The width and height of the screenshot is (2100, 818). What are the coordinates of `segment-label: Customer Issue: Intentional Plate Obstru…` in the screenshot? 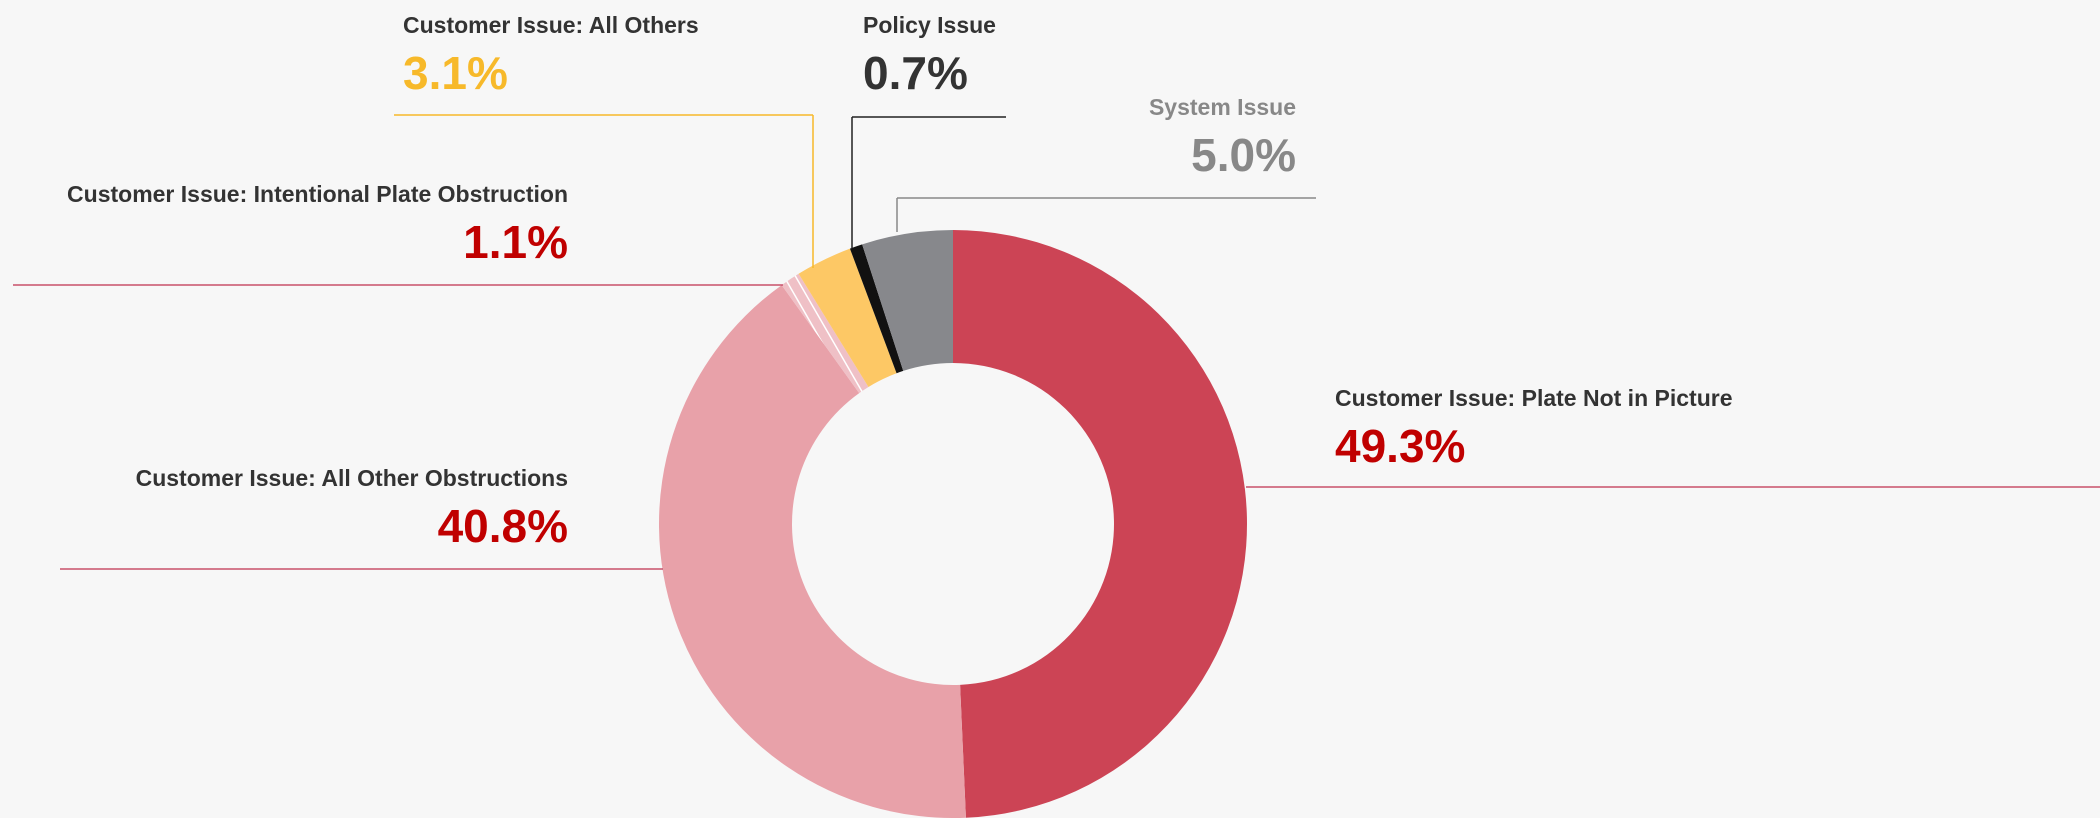 It's located at (317, 194).